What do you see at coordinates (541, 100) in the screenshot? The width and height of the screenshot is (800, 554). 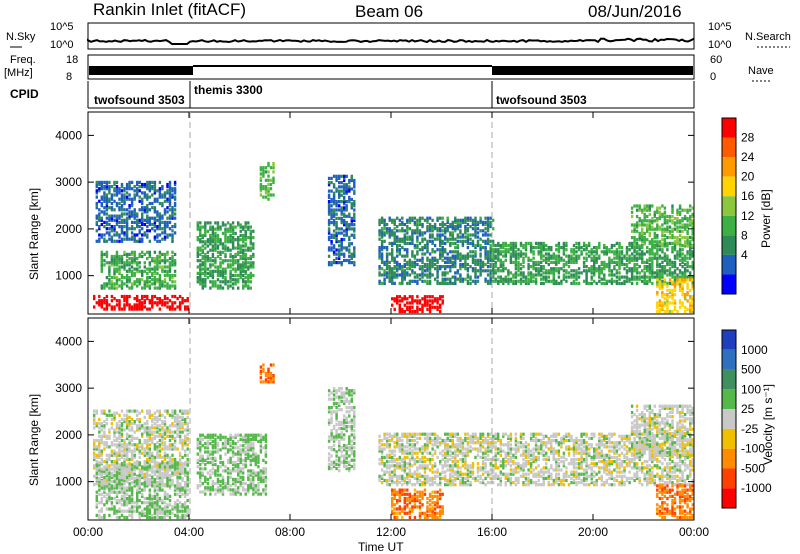 I see `cpid-segment-3: twofsound 3503` at bounding box center [541, 100].